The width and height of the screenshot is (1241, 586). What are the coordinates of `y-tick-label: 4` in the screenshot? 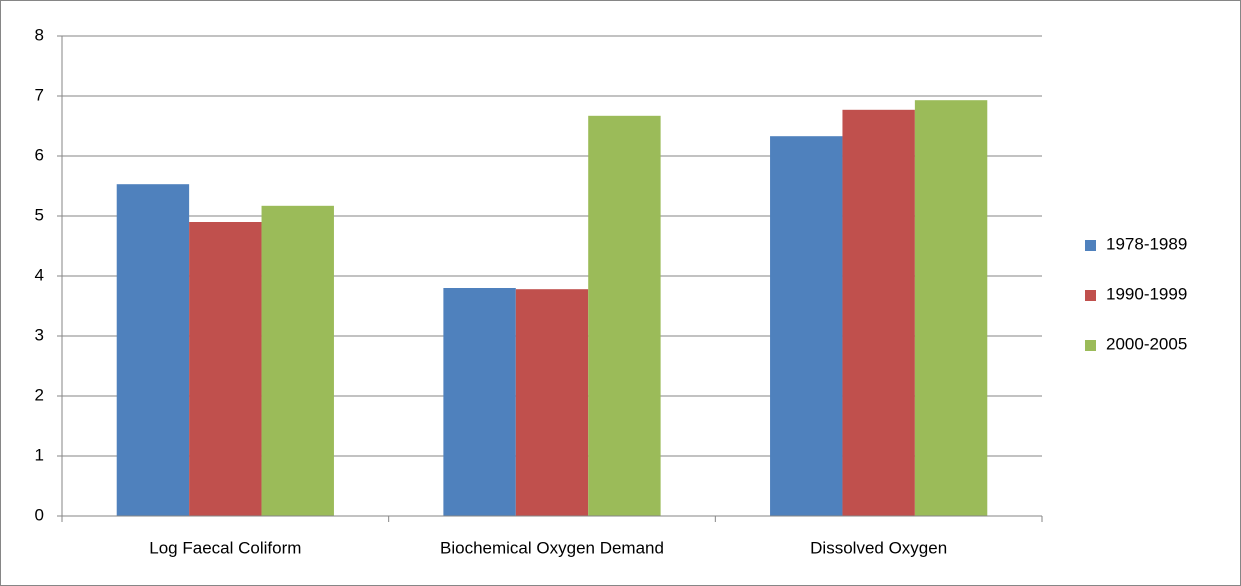 It's located at (39, 274).